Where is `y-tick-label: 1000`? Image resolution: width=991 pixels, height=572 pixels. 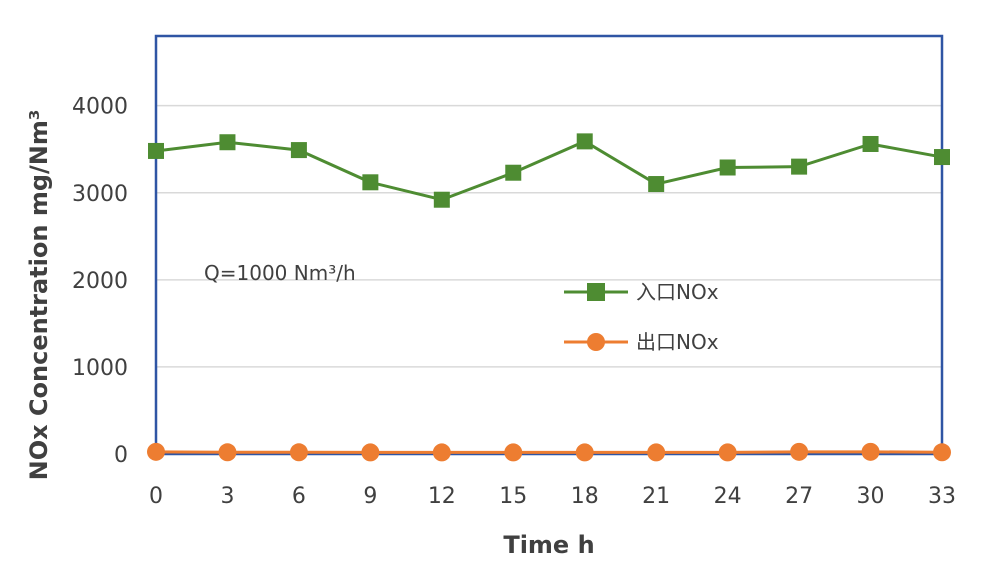
y-tick-label: 1000 is located at coordinates (100, 368).